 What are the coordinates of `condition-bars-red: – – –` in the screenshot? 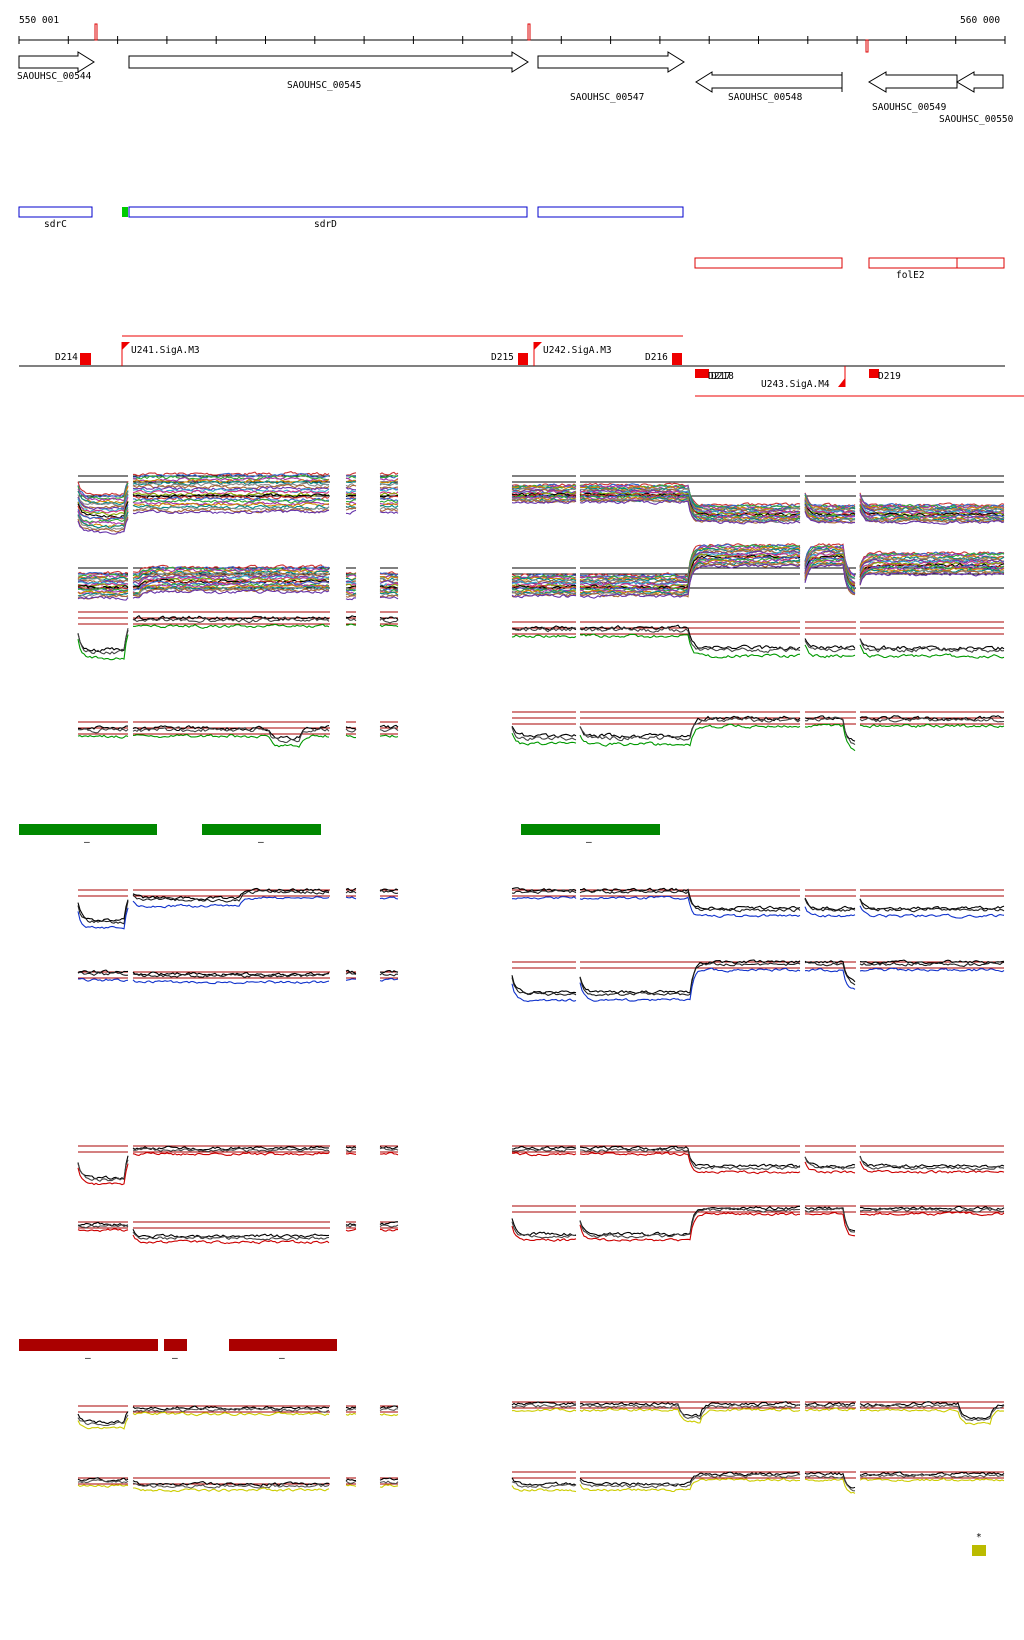 It's located at (178, 1351).